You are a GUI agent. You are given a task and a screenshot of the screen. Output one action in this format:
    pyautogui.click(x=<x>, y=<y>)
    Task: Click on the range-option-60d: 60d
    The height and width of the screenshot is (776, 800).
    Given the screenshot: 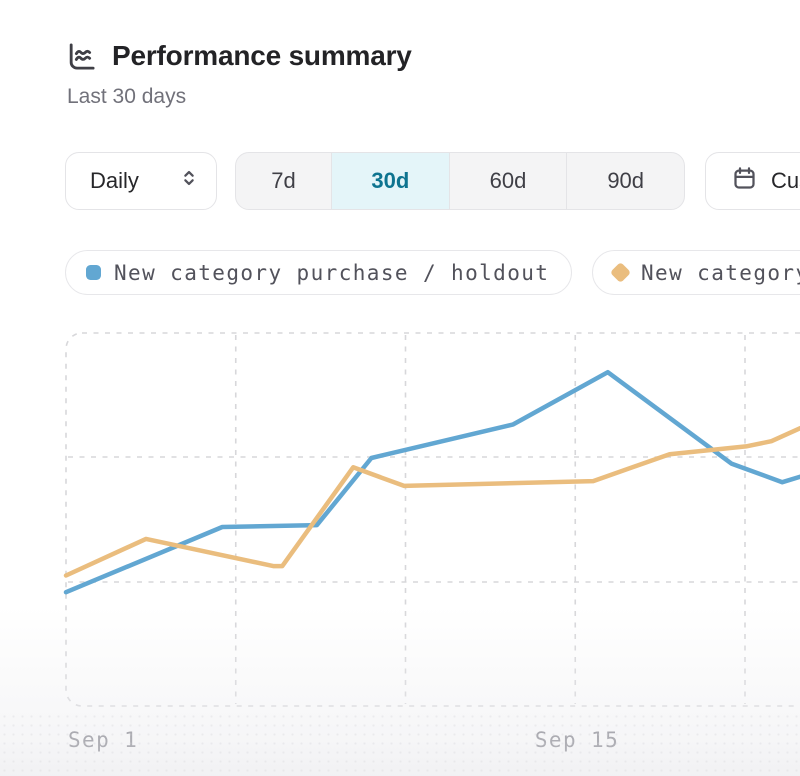 What is the action you would take?
    pyautogui.click(x=507, y=181)
    